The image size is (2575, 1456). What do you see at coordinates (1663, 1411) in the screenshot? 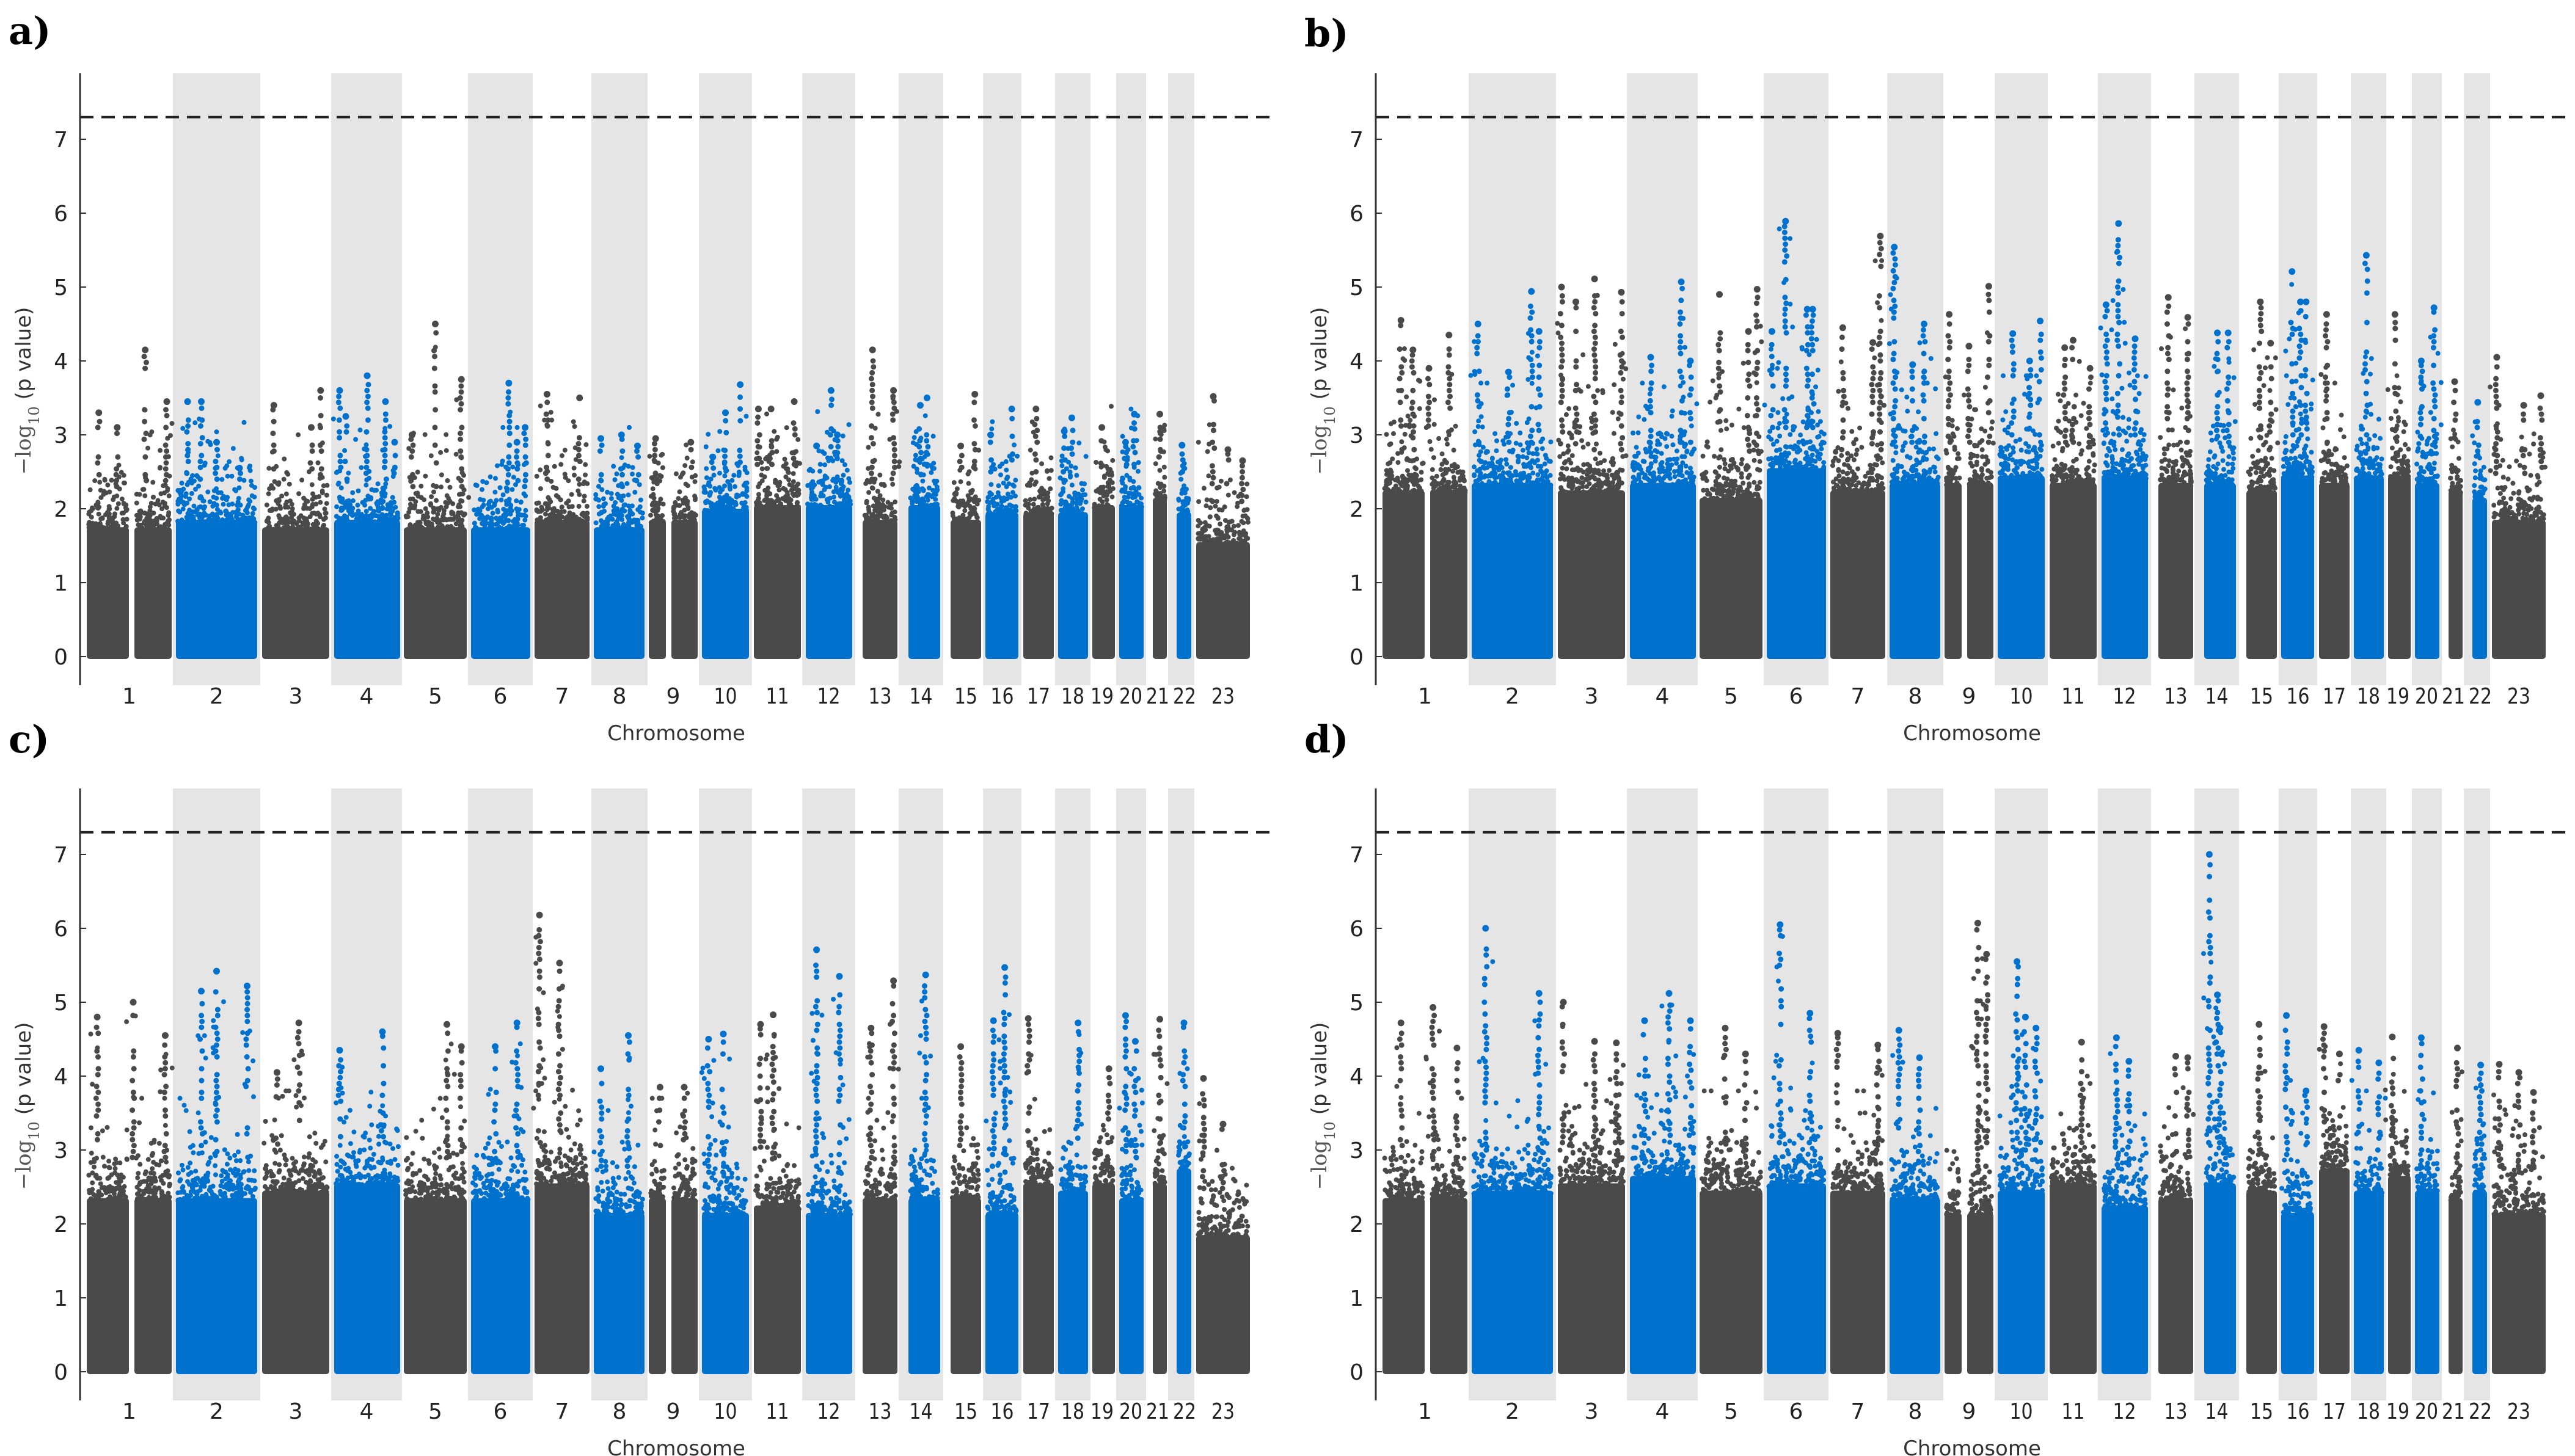
I see `x-tick-label: 4` at bounding box center [1663, 1411].